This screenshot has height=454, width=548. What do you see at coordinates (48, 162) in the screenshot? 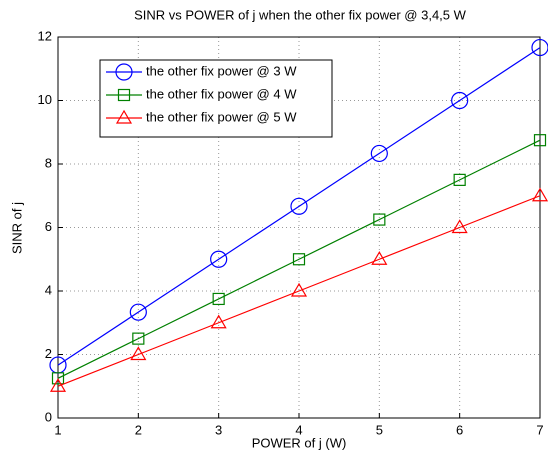
I see `y-tick-label: 8` at bounding box center [48, 162].